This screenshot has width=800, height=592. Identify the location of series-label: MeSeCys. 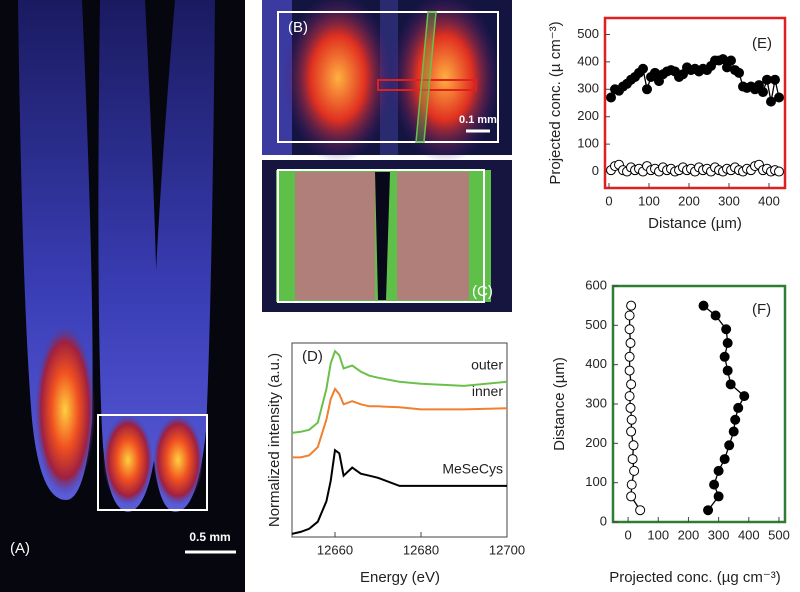
(472, 469).